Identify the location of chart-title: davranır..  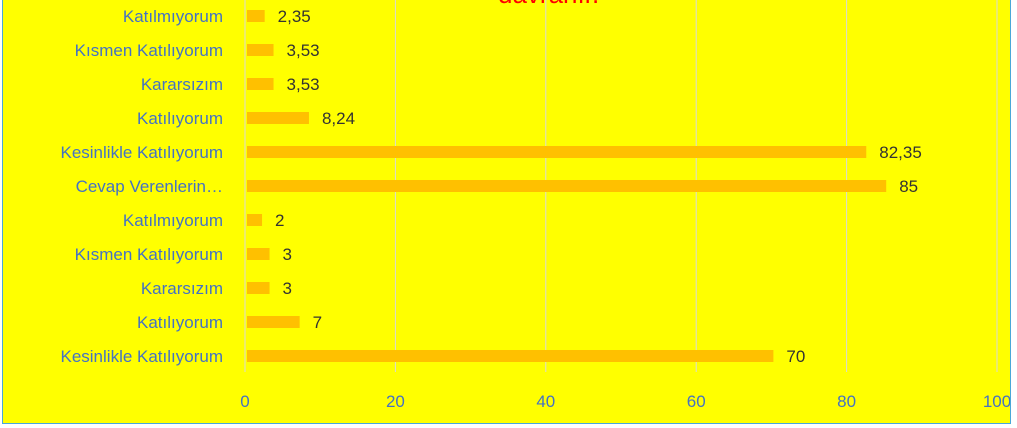
(548, 5).